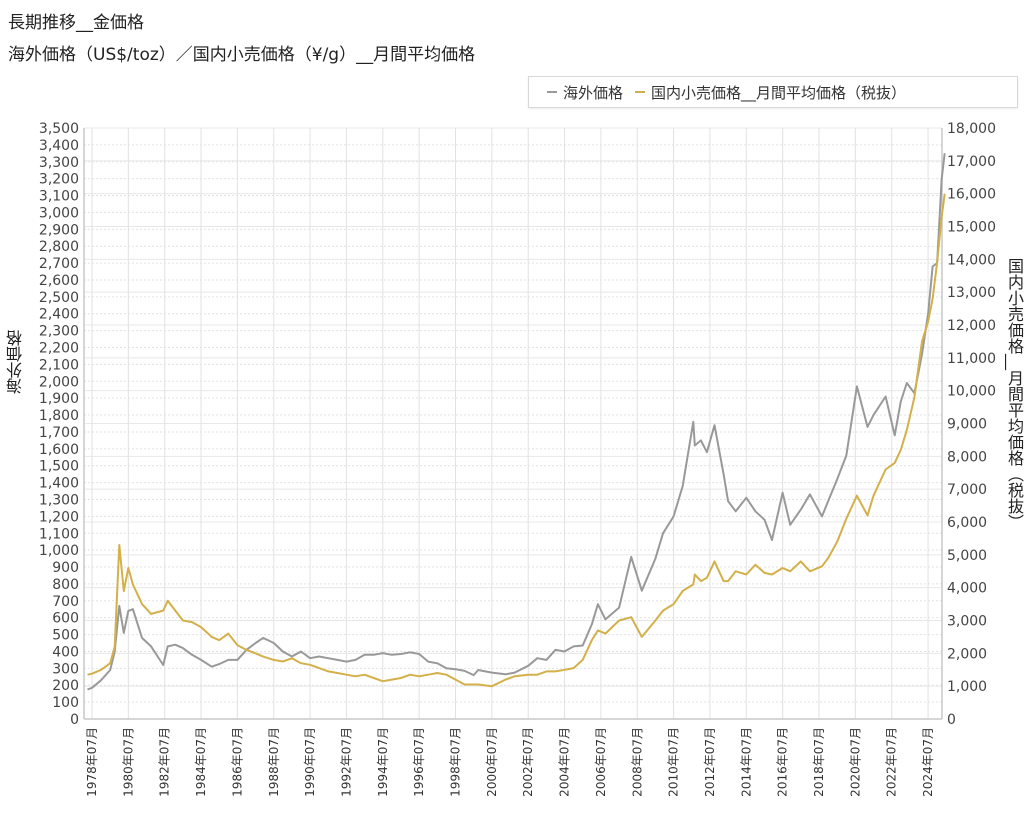  Describe the element at coordinates (601, 762) in the screenshot. I see `x-tick-label: 2006年07月` at that location.